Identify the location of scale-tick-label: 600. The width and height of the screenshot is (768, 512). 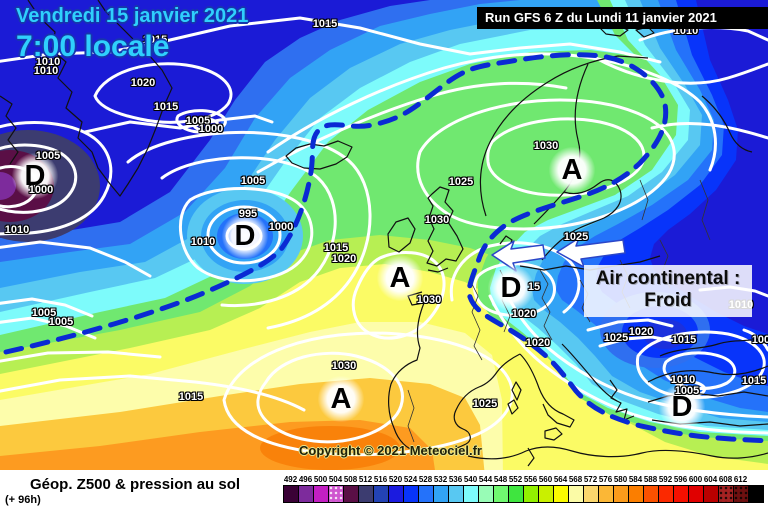
(695, 479).